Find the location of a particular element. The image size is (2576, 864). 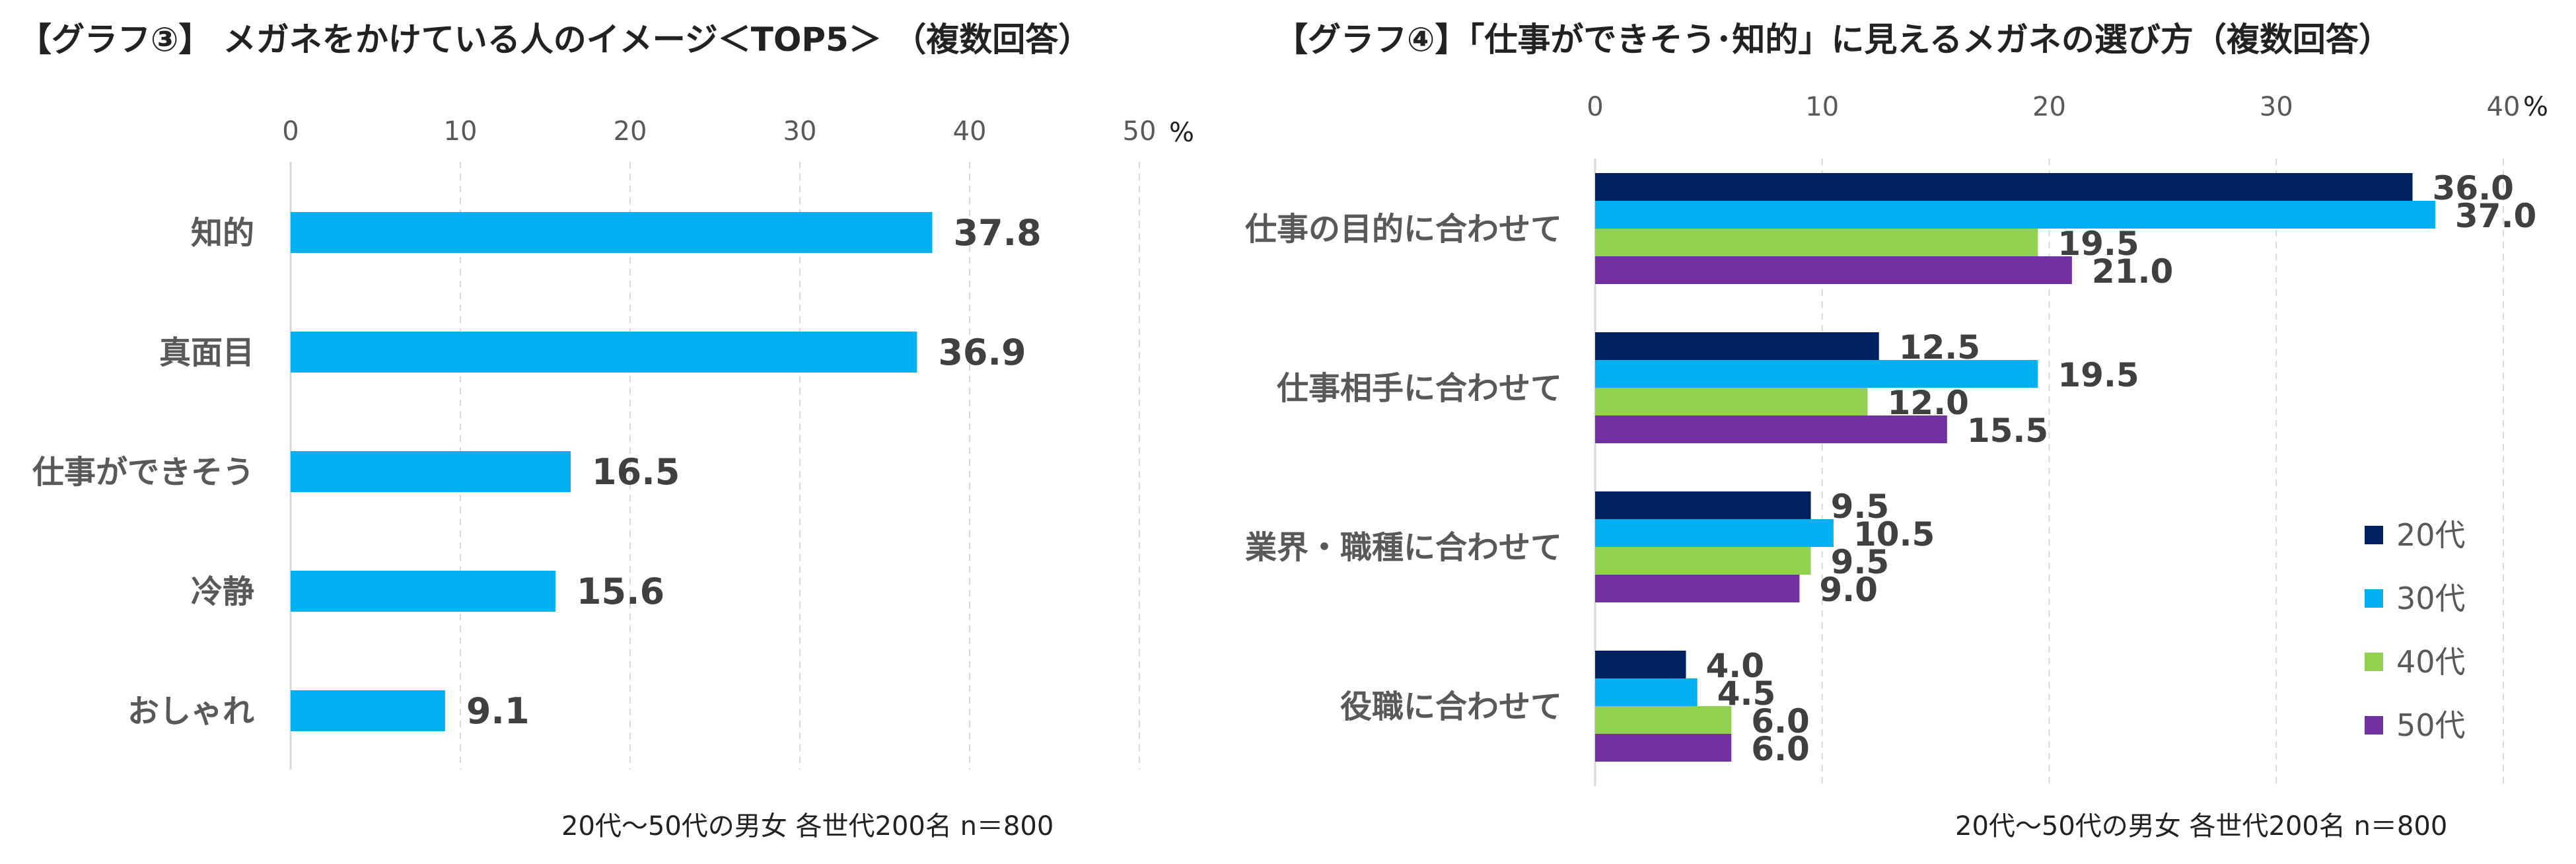

chart3-data-label: 36.9 is located at coordinates (982, 353).